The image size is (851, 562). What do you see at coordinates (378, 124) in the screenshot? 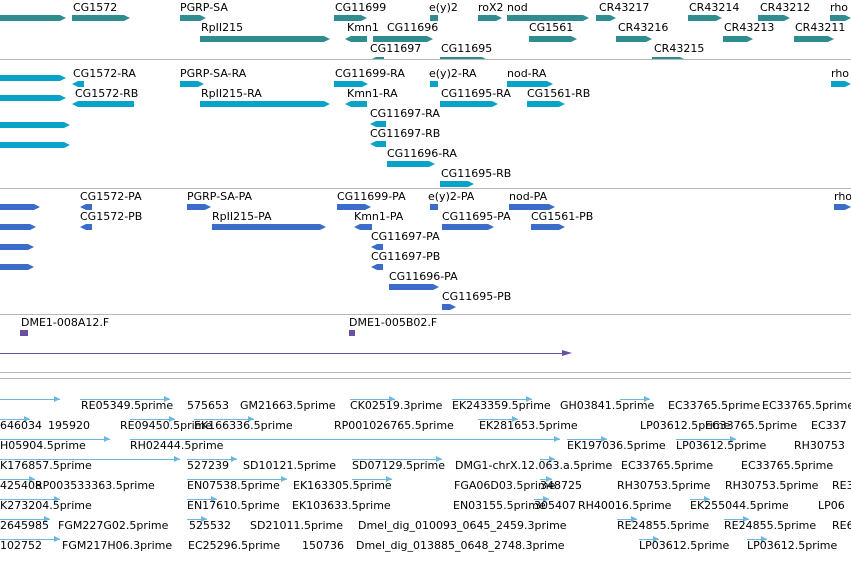
I see `transcript-cg11697-ra` at bounding box center [378, 124].